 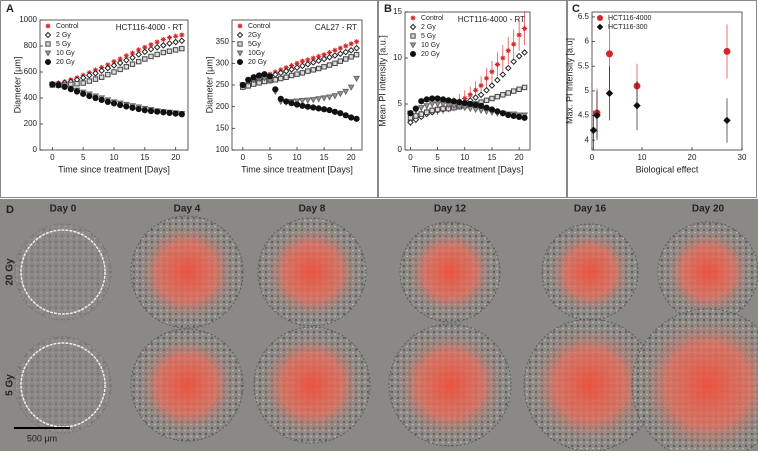 I want to click on legend-label: 5Gy, so click(x=254, y=44).